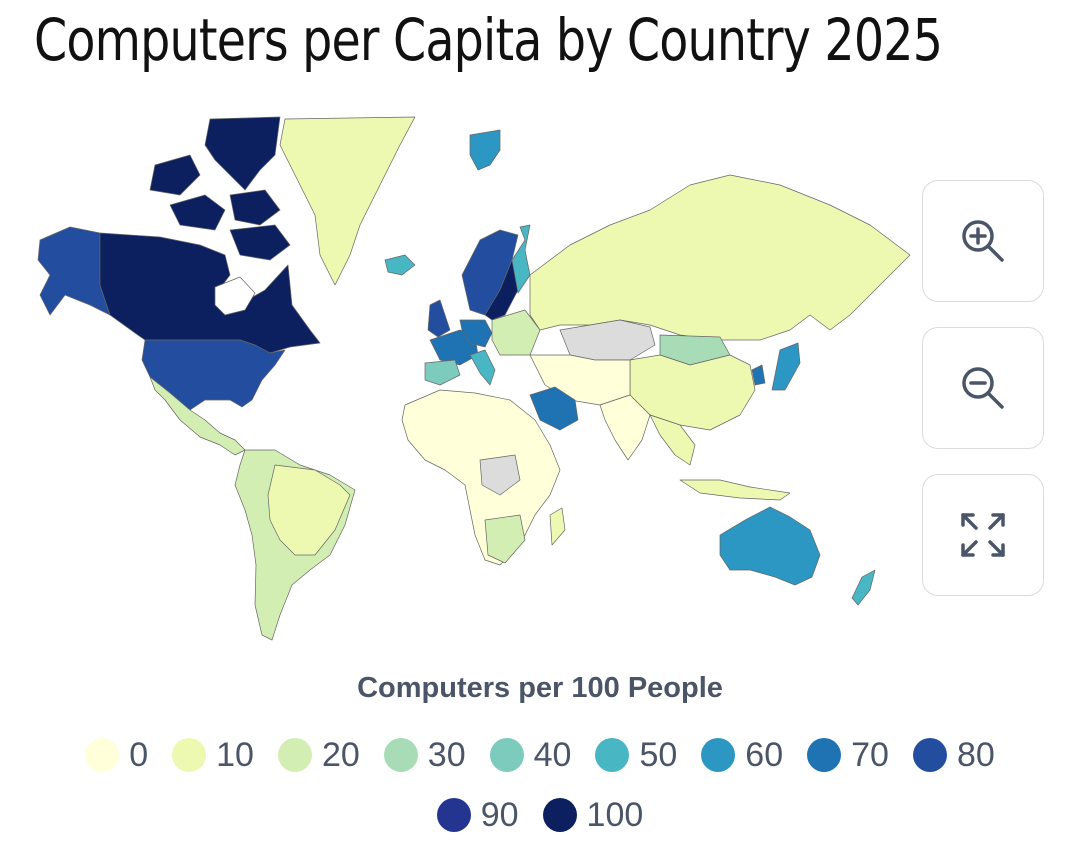 This screenshot has width=1080, height=853. Describe the element at coordinates (500, 475) in the screenshot. I see `region-central-africa` at that location.